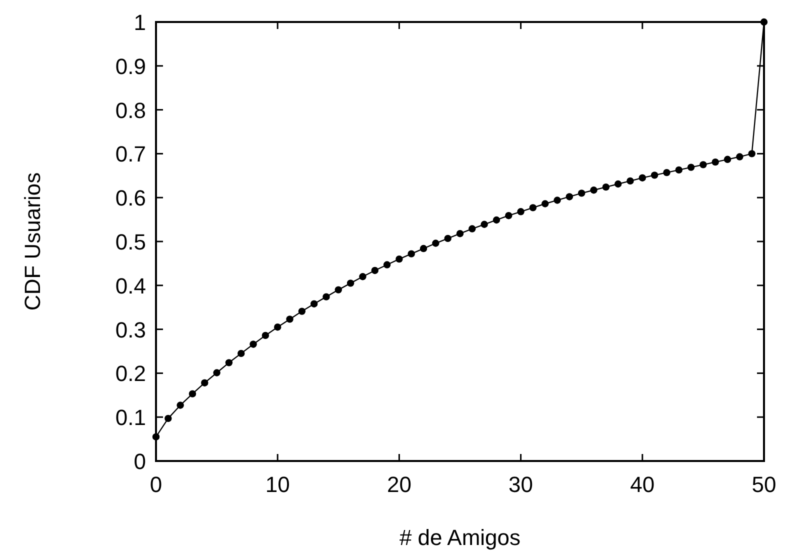 This screenshot has height=556, width=788. I want to click on x-tick-label: 0, so click(156, 484).